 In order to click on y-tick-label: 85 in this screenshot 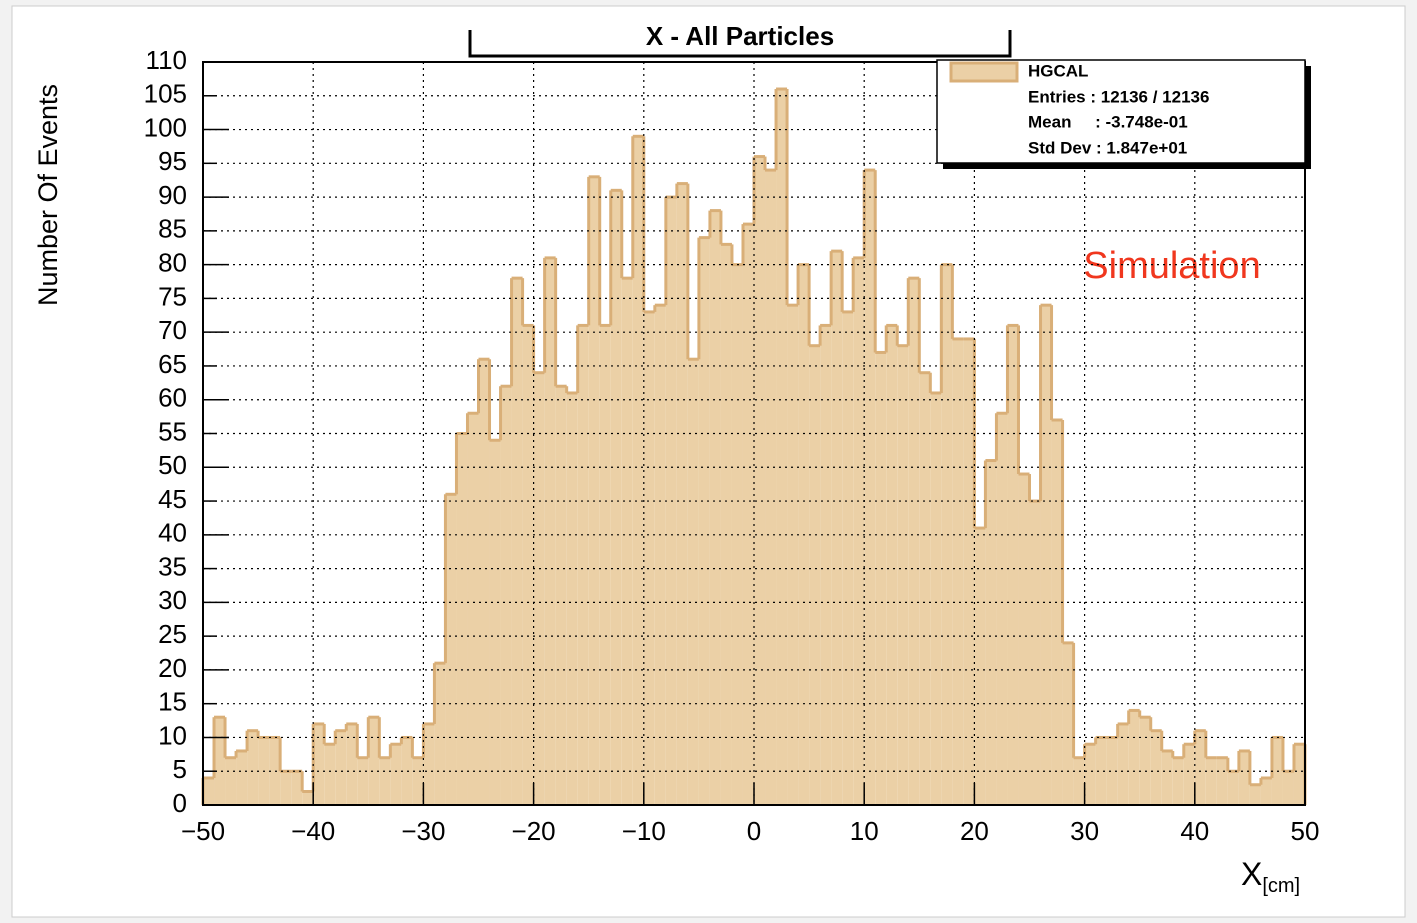, I will do `click(172, 229)`.